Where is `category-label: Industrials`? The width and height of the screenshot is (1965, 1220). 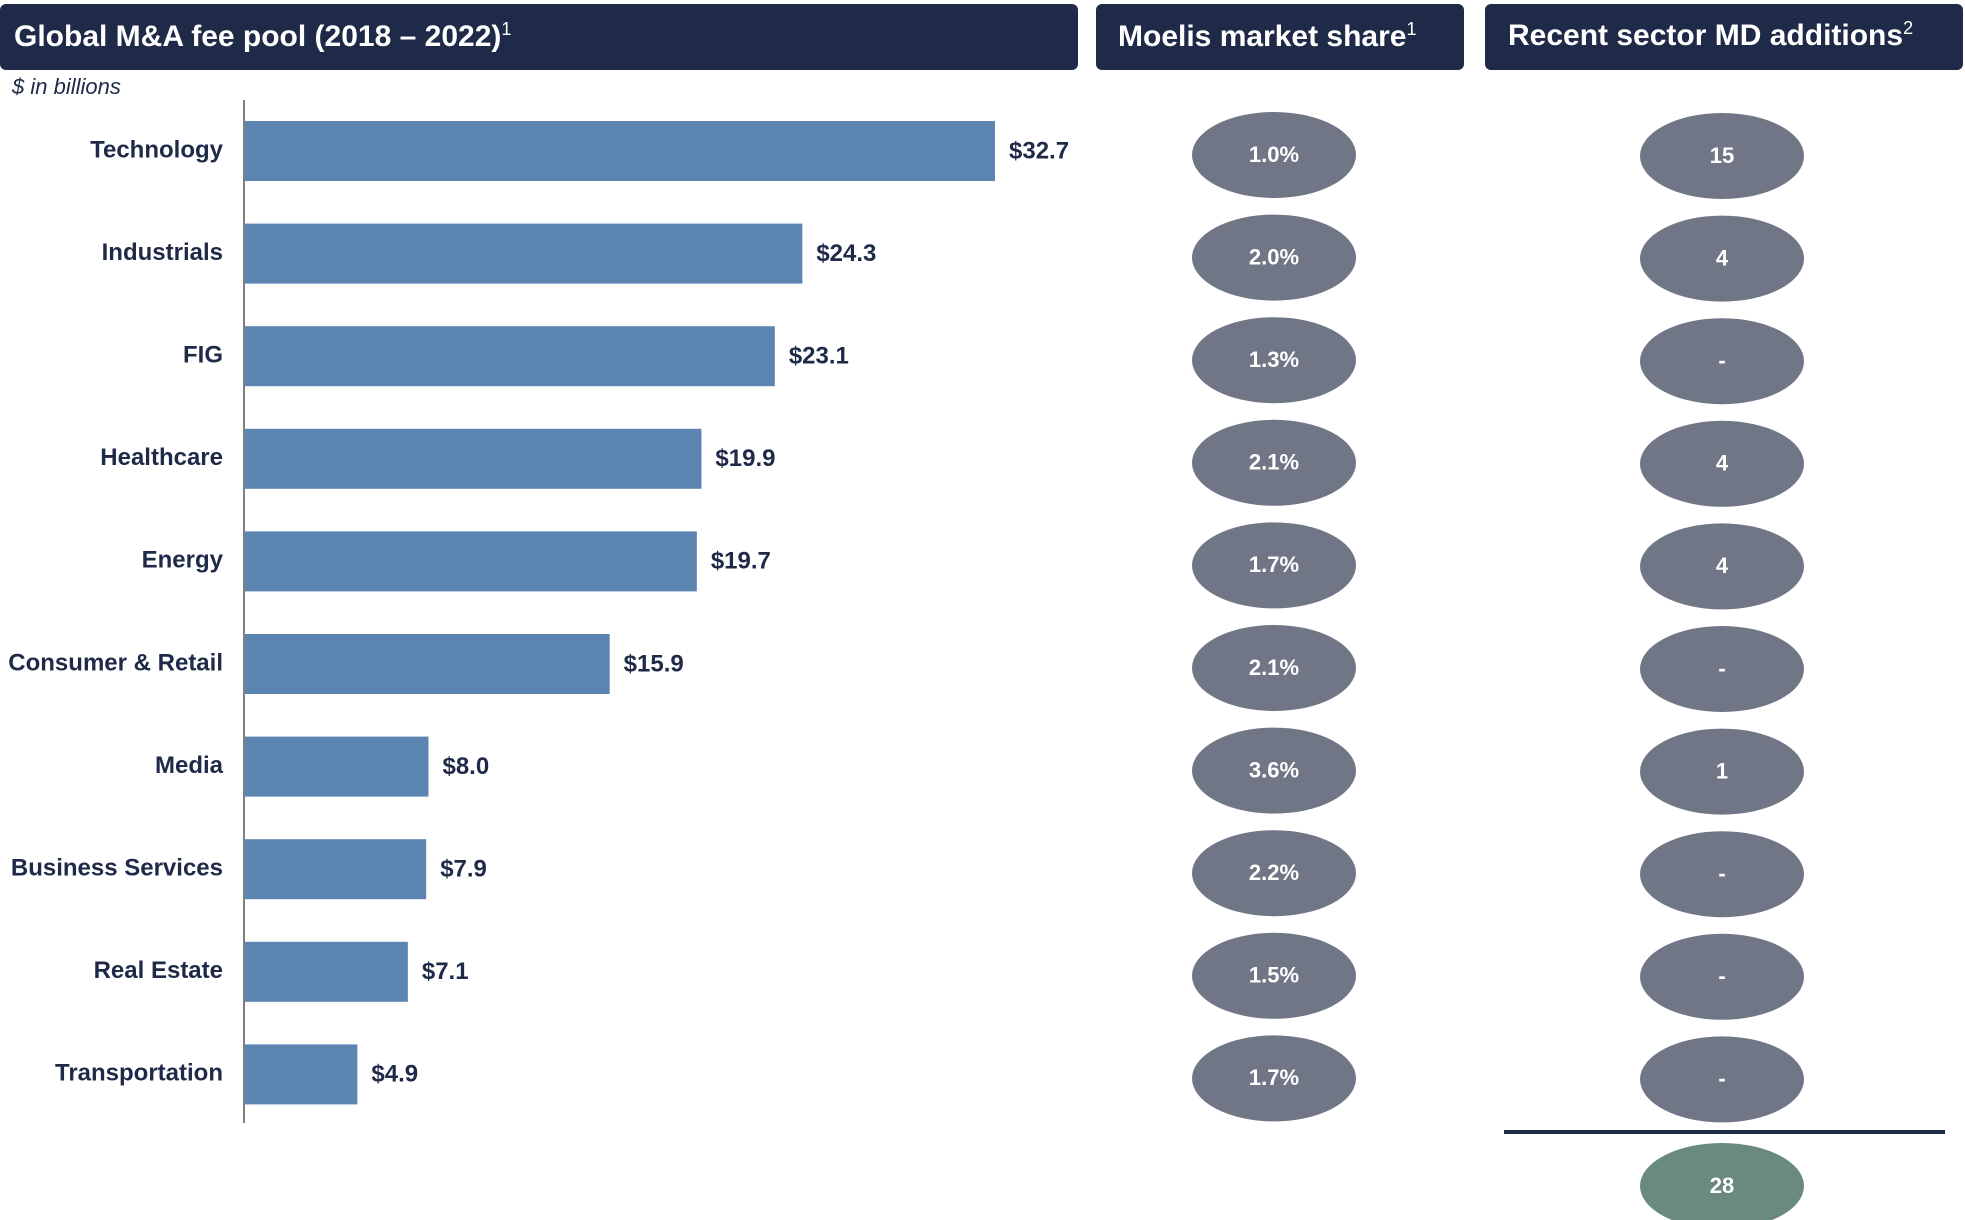
category-label: Industrials is located at coordinates (162, 252).